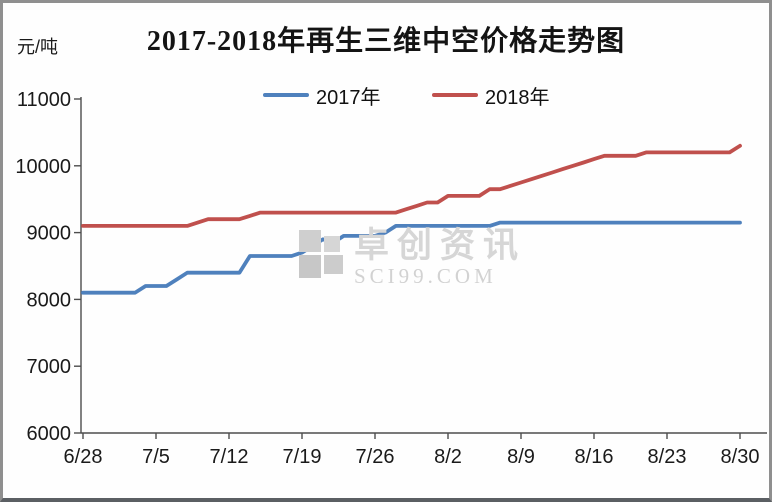  I want to click on y-tick-label-10000: 10000, so click(43, 167).